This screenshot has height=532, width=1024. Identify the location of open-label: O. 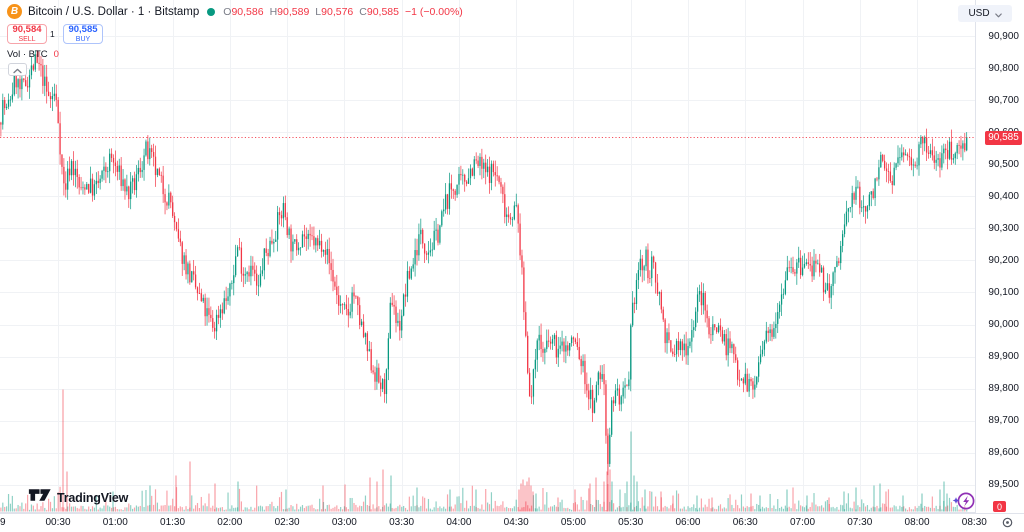
(227, 11).